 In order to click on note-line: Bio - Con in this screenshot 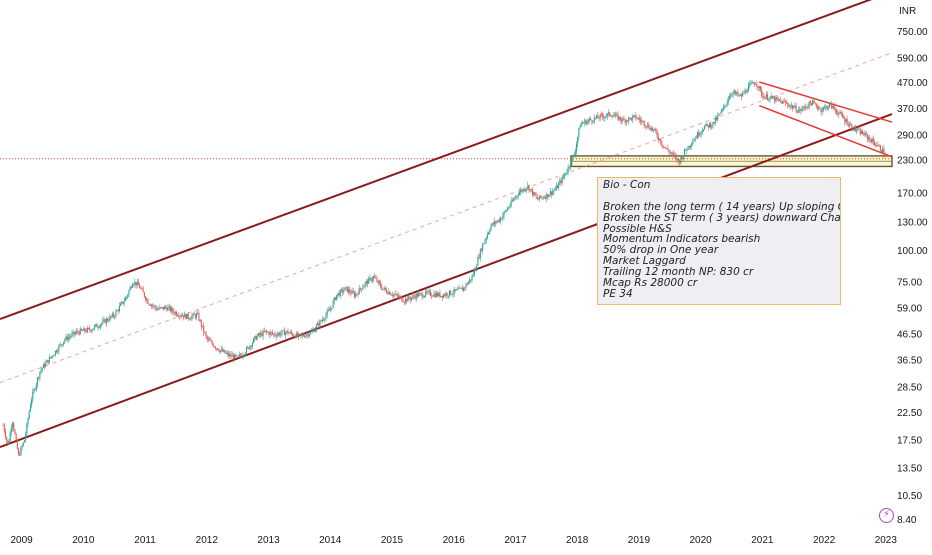, I will do `click(627, 185)`.